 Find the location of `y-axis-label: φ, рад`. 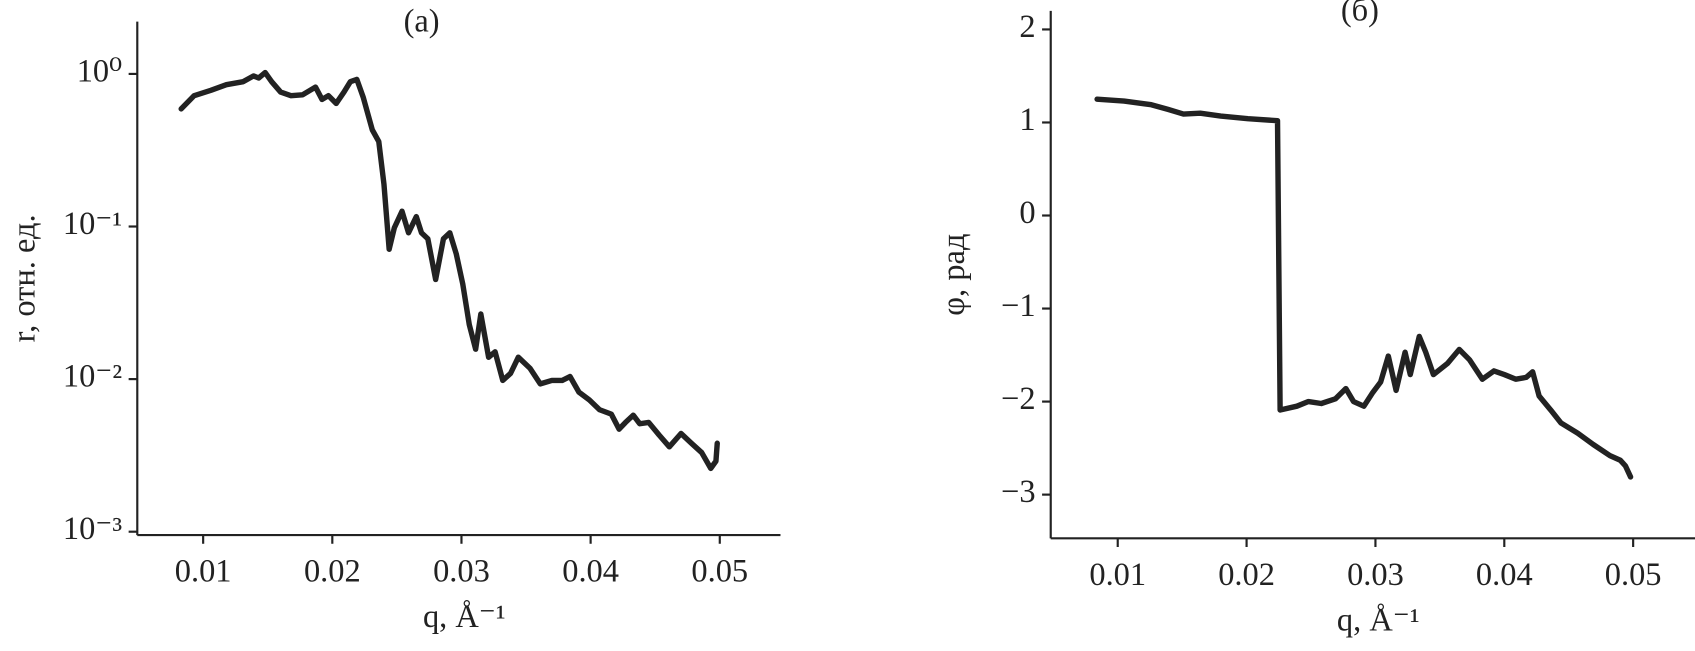

y-axis-label: φ, рад is located at coordinates (954, 274).